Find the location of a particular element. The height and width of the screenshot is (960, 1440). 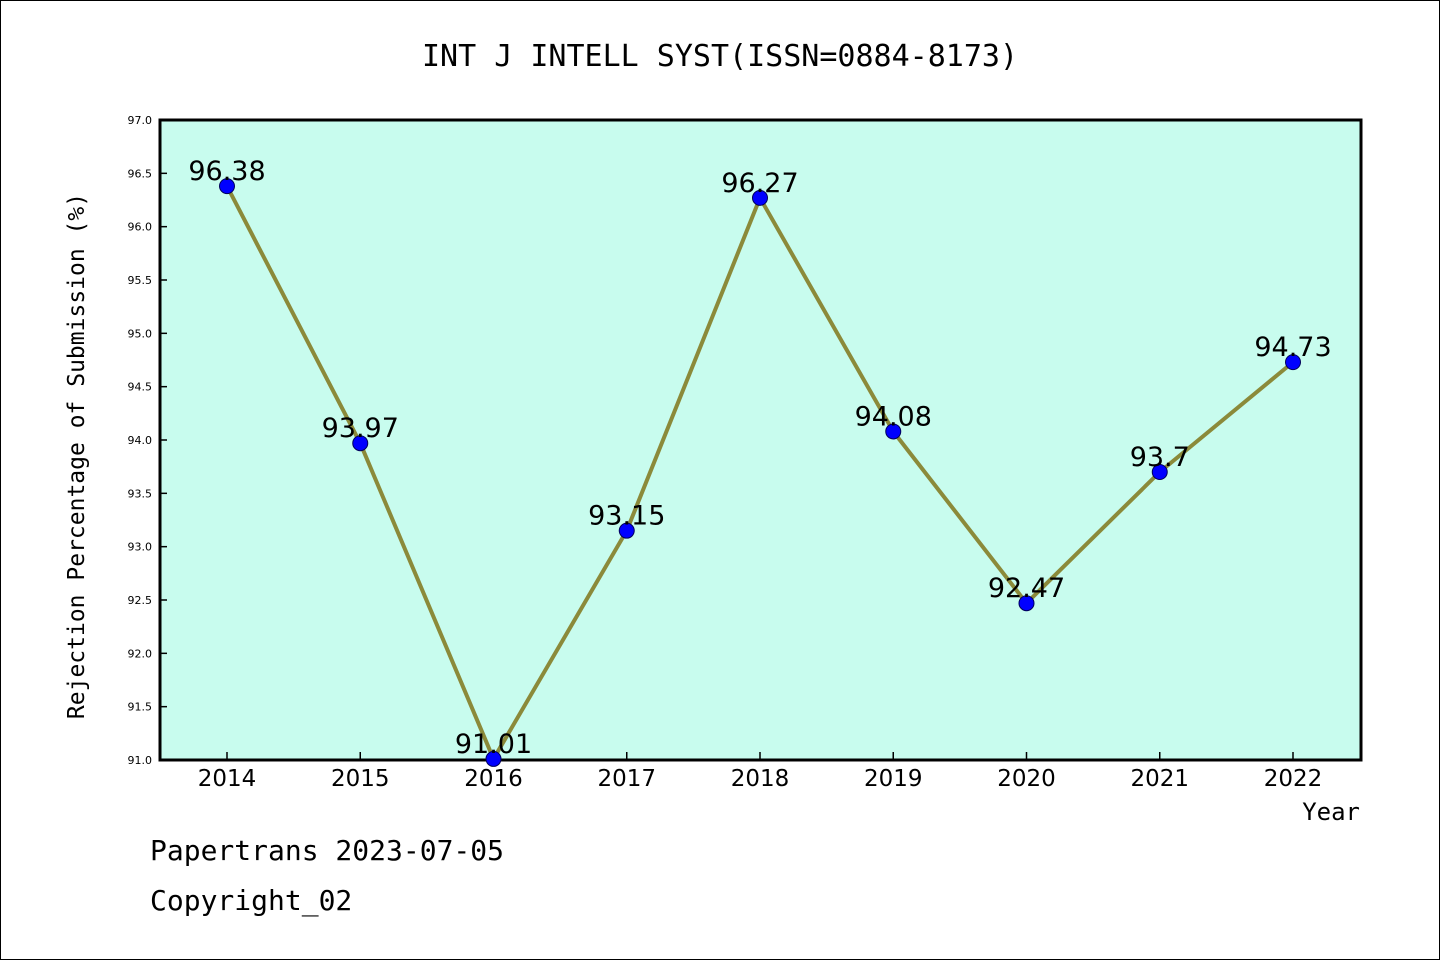

data-label: 91.01 is located at coordinates (493, 744).